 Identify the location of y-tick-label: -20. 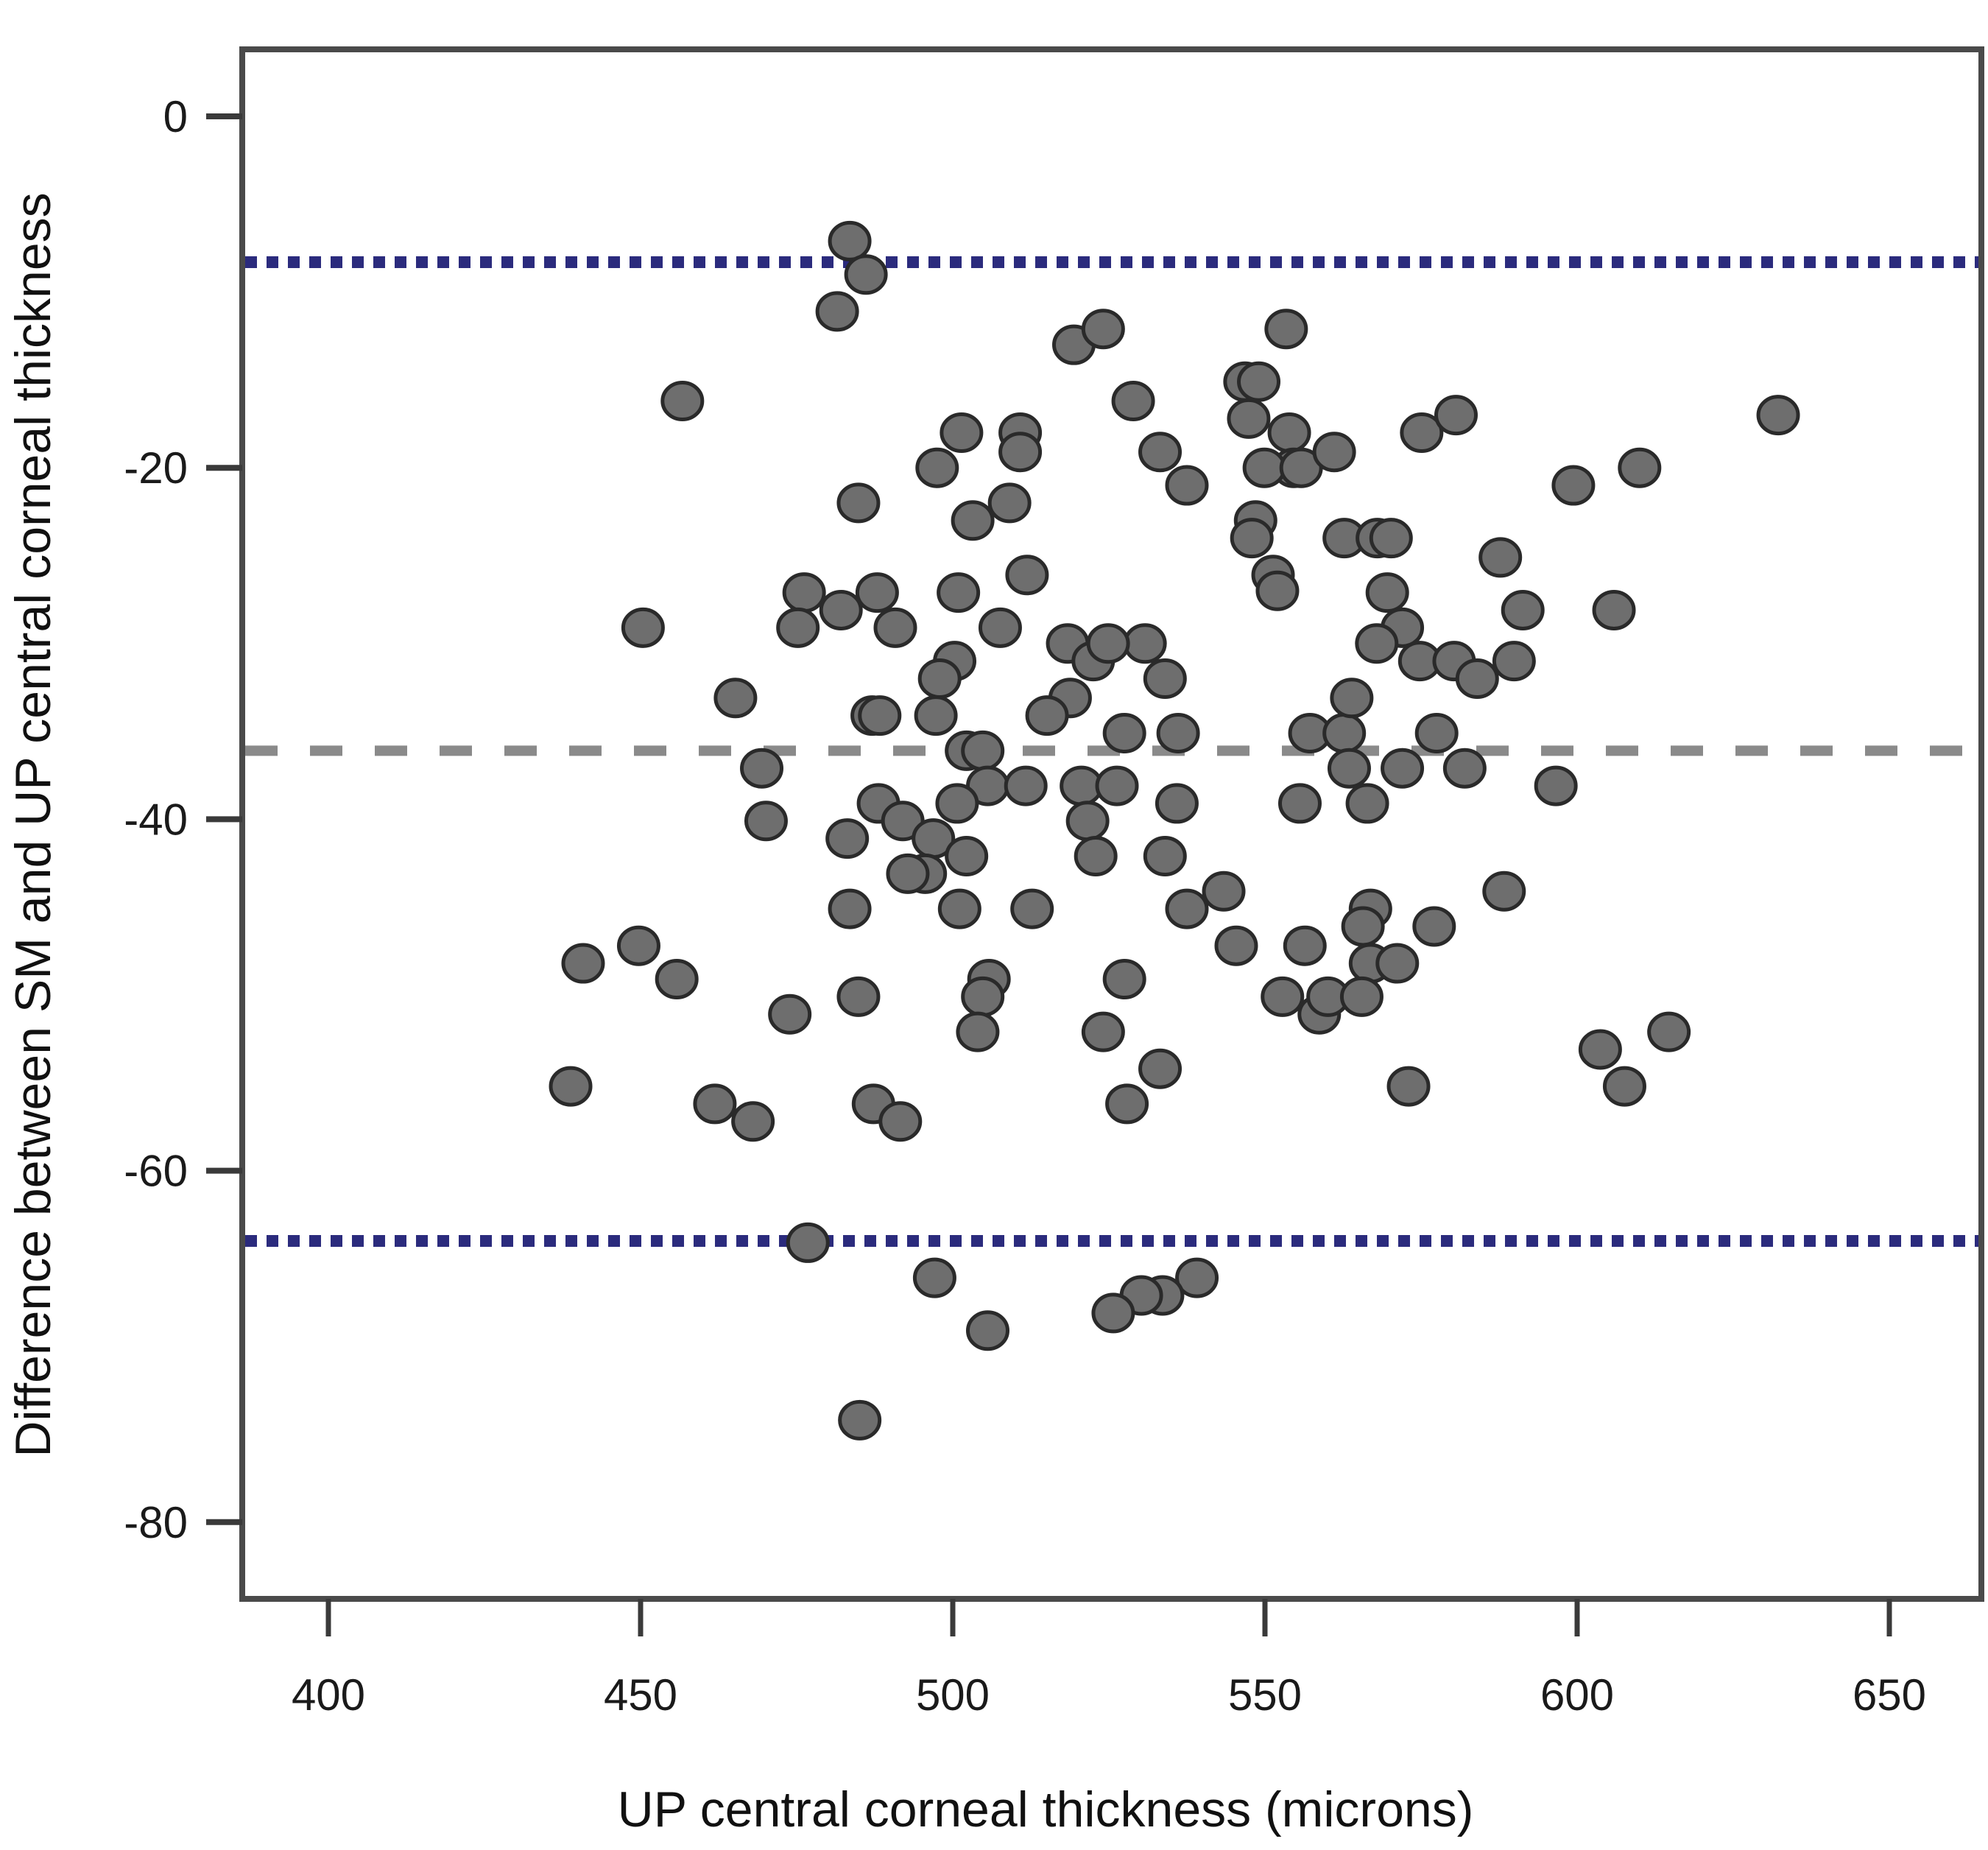
(156, 468).